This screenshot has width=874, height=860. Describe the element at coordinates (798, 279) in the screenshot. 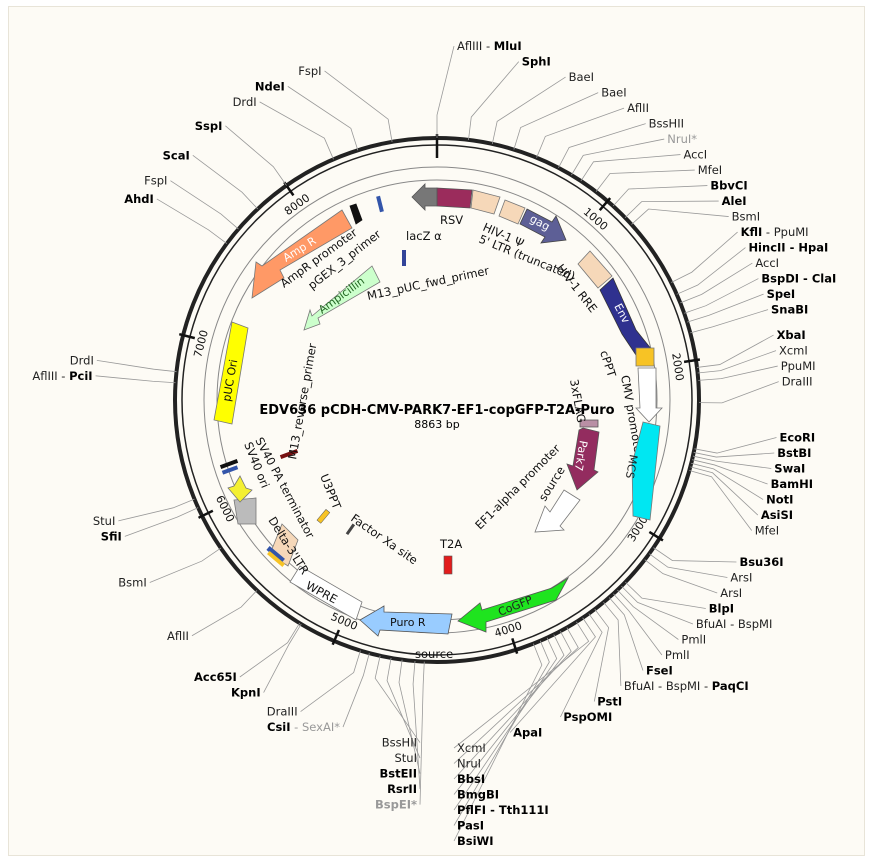

I see `restriction-site-label: BspDI - ClaI` at that location.